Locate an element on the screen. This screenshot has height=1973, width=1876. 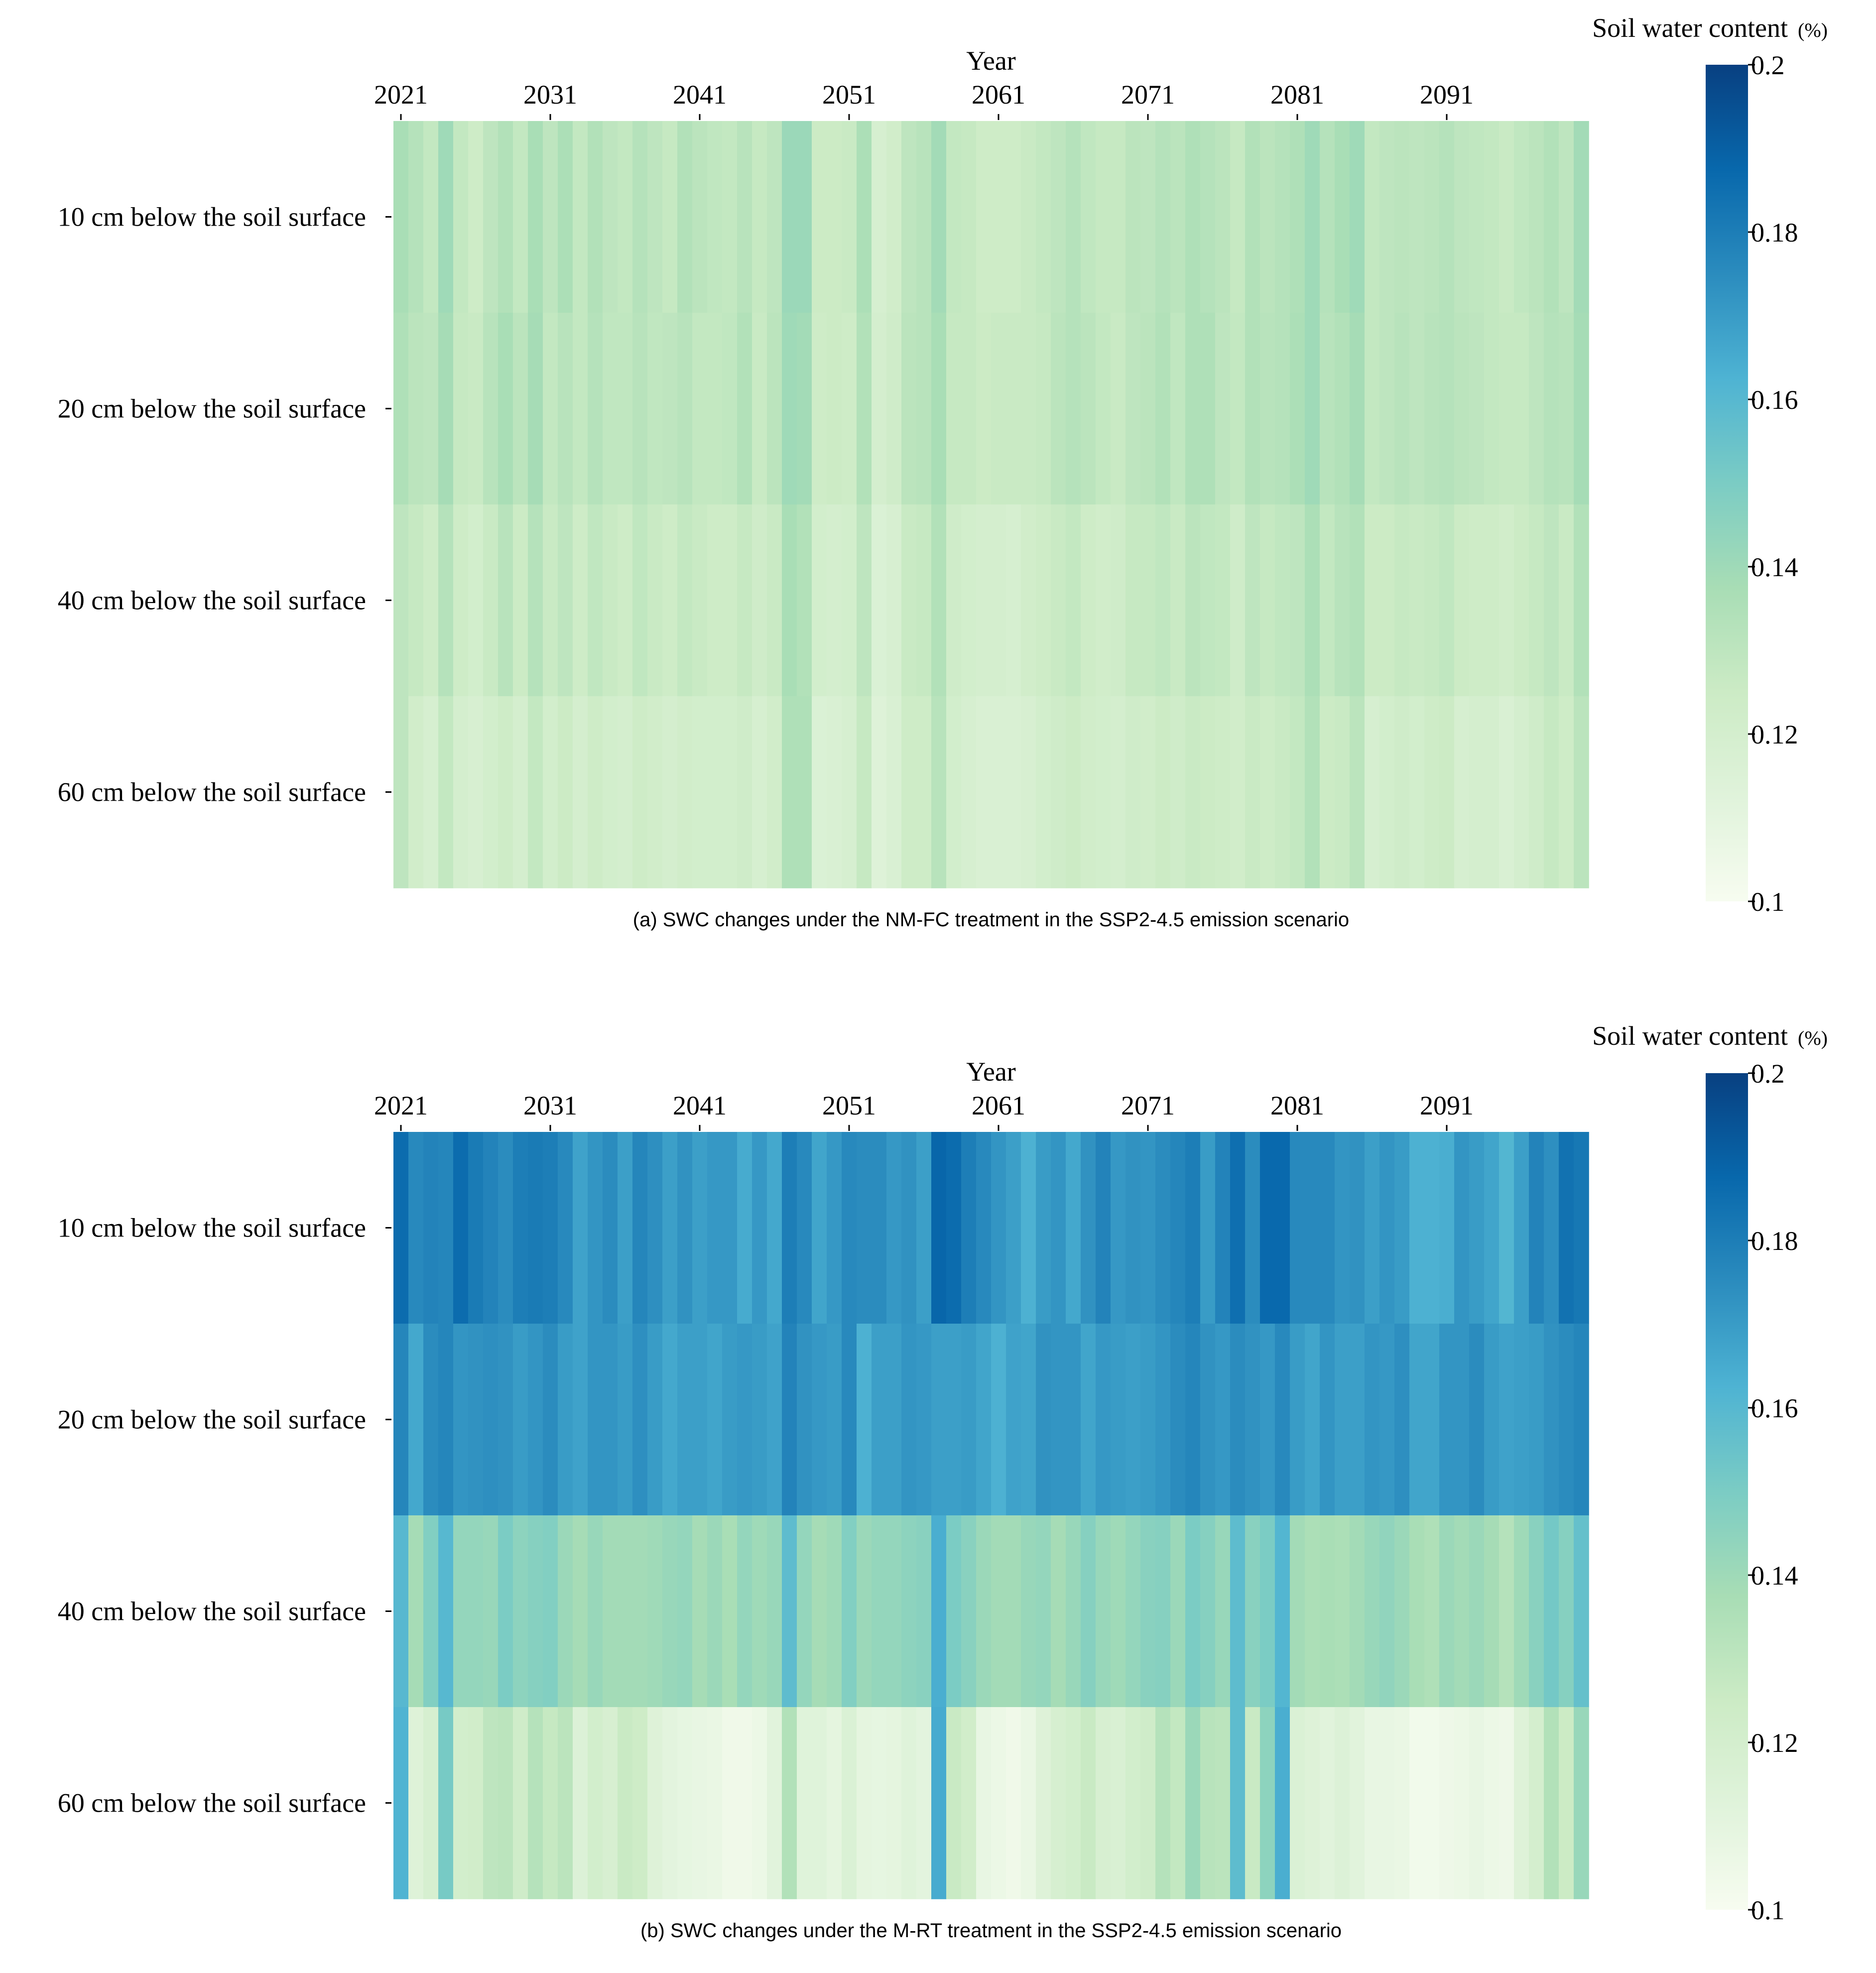
heatmap-cell-b-r2-c10 is located at coordinates (550, 1611).